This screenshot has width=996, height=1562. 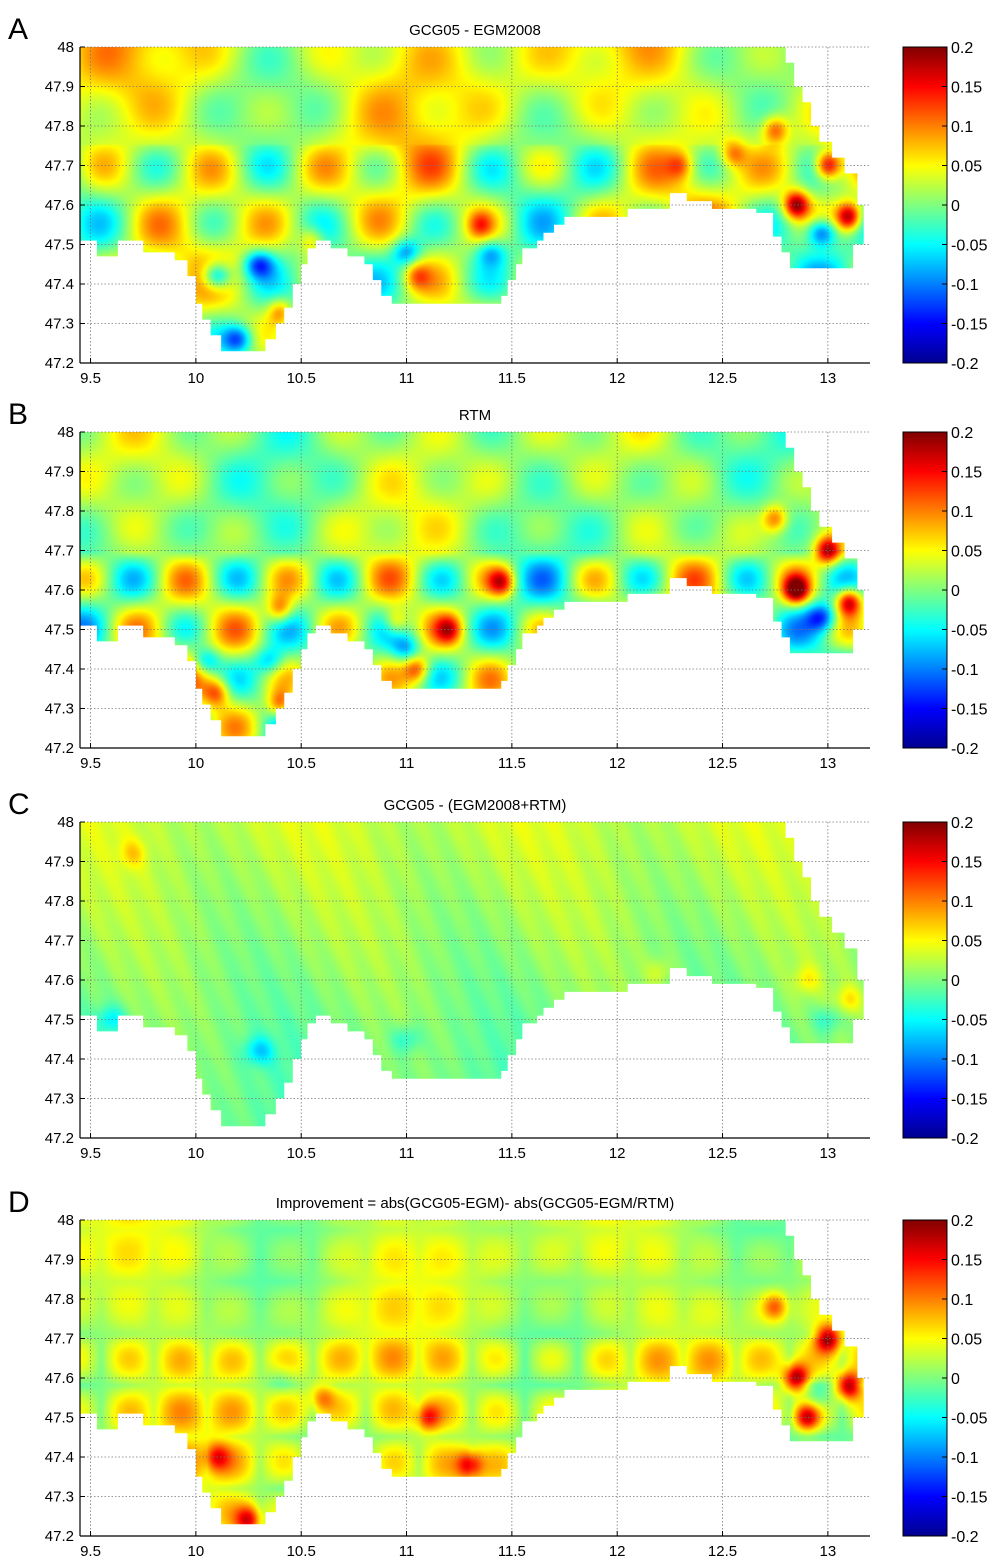 What do you see at coordinates (19, 1202) in the screenshot?
I see `panel-letter: D` at bounding box center [19, 1202].